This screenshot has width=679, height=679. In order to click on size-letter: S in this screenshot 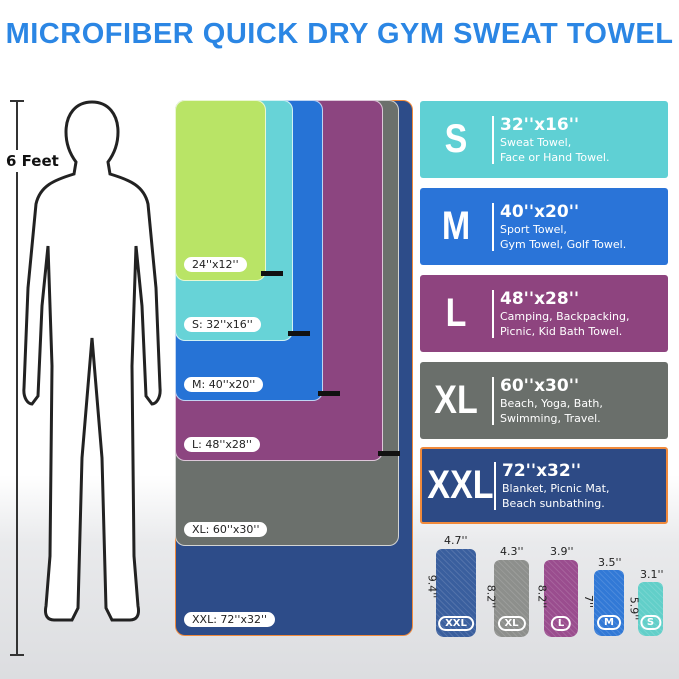, I will do `click(456, 139)`.